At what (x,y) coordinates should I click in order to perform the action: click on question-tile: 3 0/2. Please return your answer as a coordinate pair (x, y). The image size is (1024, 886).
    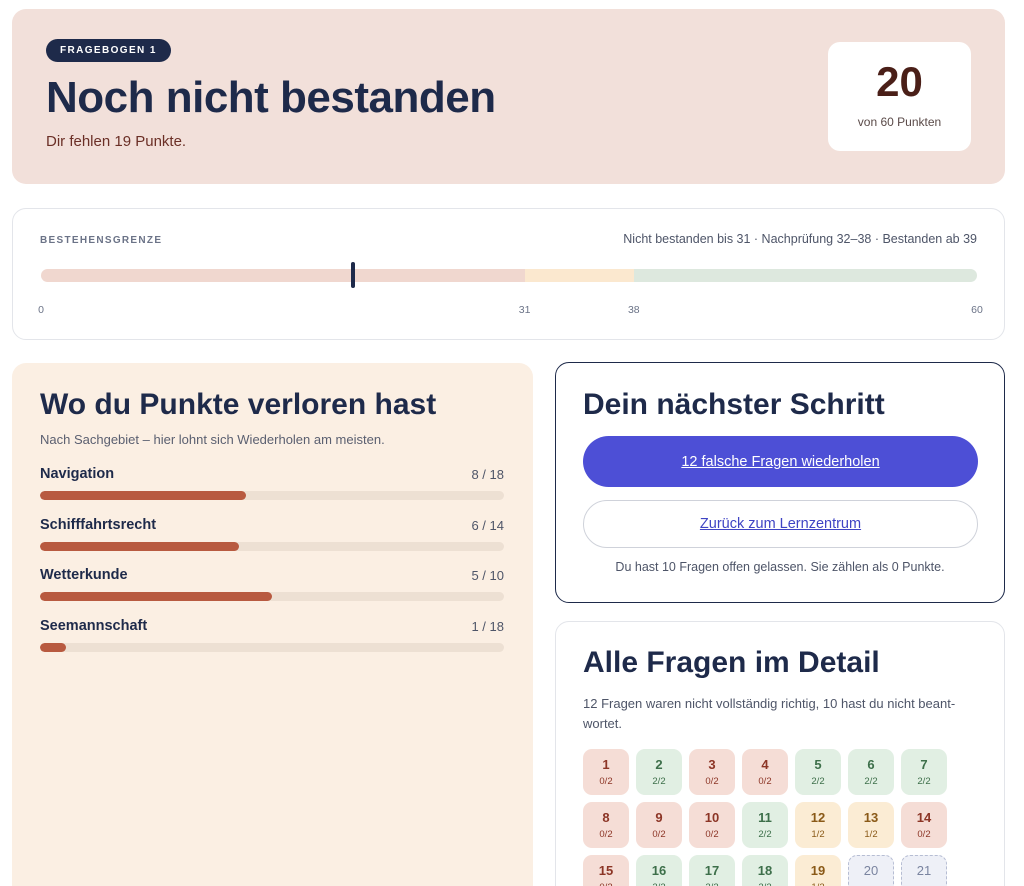
    Looking at the image, I should click on (712, 772).